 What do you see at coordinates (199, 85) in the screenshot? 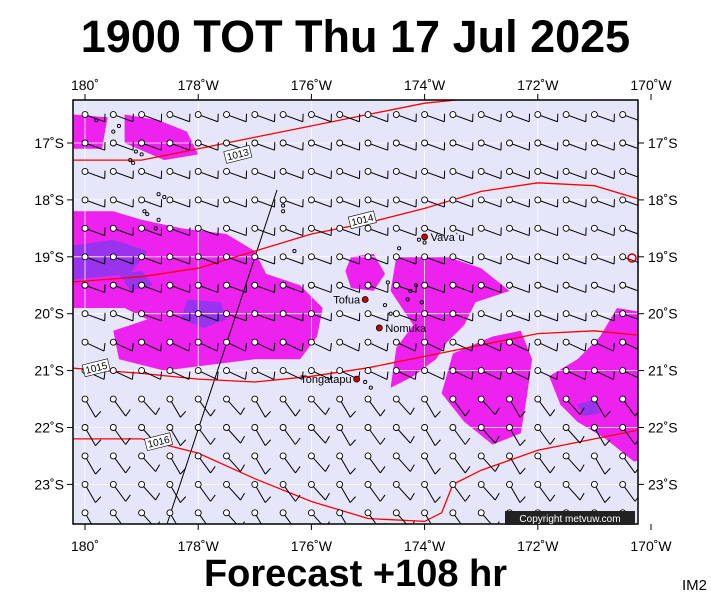
I see `lon-label-top: 178˚W` at bounding box center [199, 85].